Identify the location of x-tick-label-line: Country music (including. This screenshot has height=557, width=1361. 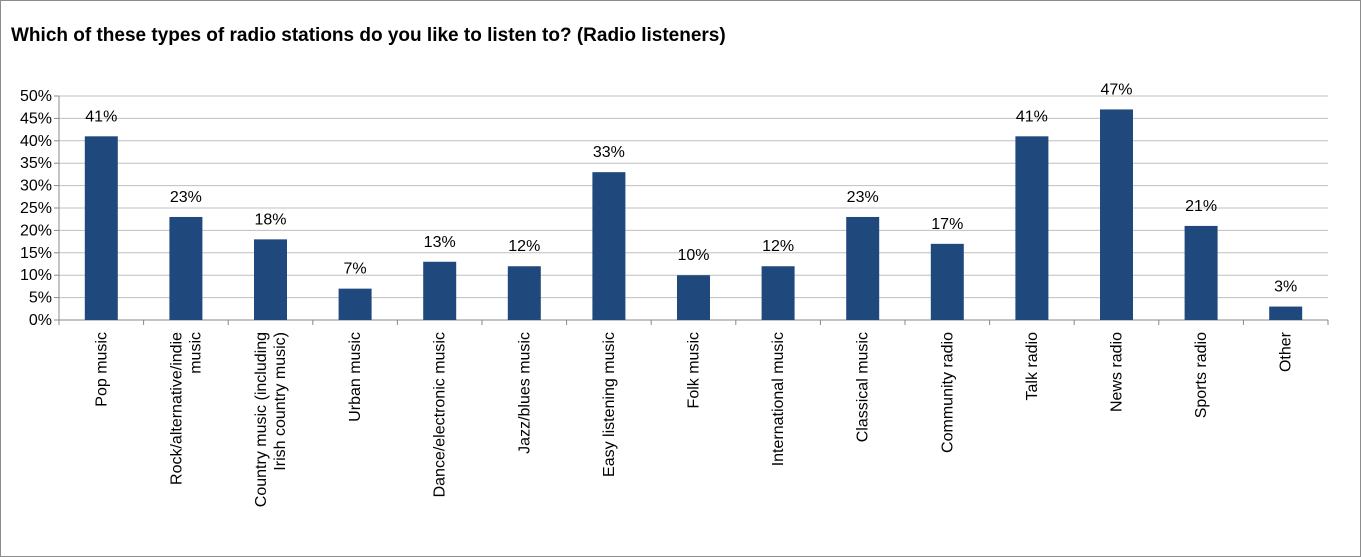
(261, 419).